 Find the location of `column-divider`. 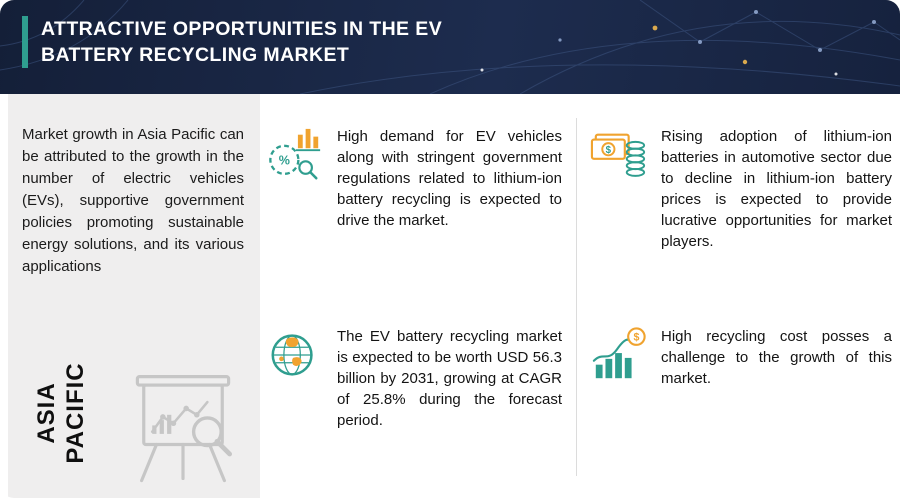

column-divider is located at coordinates (576, 297).